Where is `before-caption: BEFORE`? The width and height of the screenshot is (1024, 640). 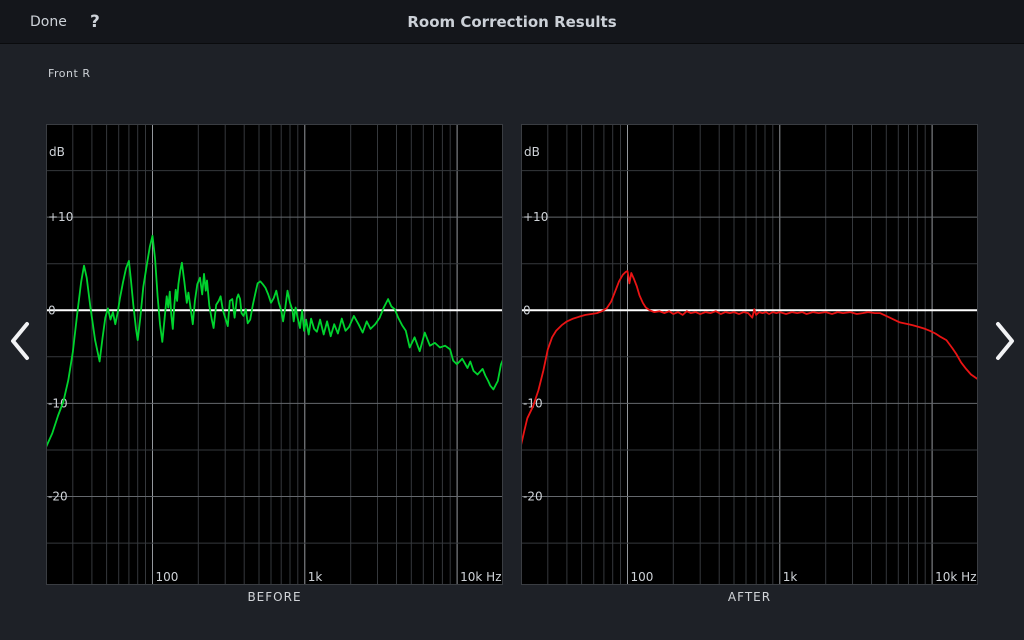
before-caption: BEFORE is located at coordinates (274, 597).